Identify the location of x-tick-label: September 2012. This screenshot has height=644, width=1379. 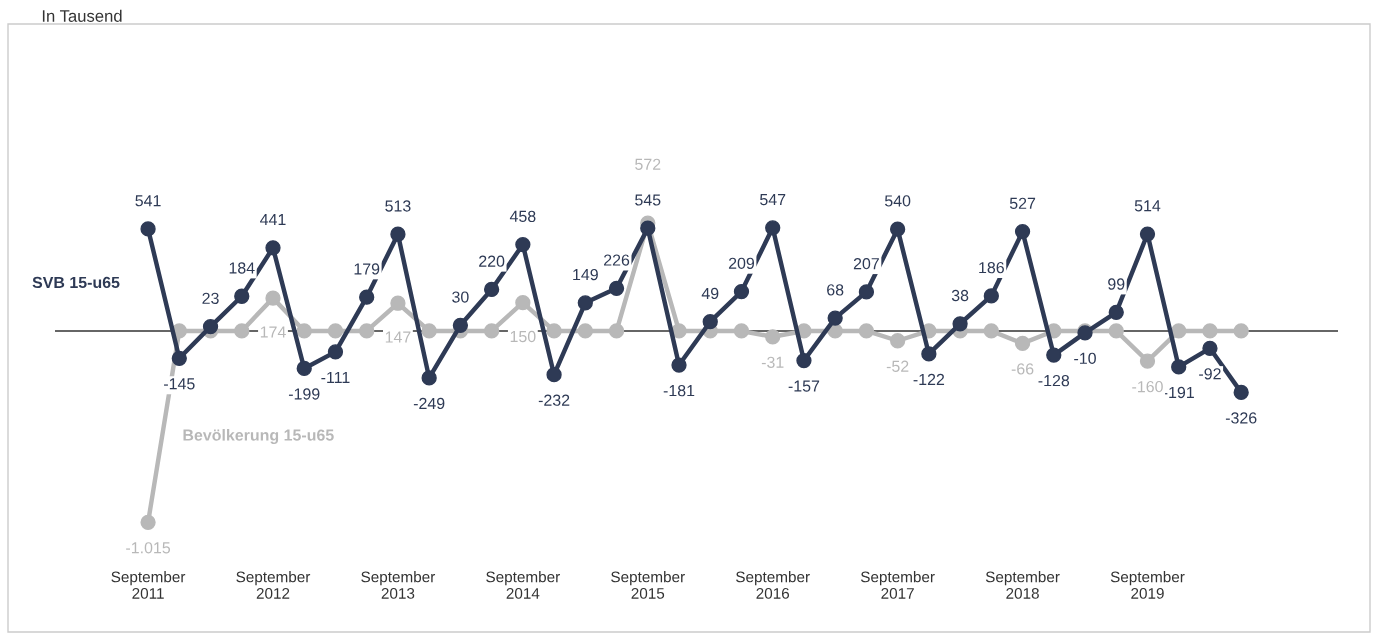
(273, 585).